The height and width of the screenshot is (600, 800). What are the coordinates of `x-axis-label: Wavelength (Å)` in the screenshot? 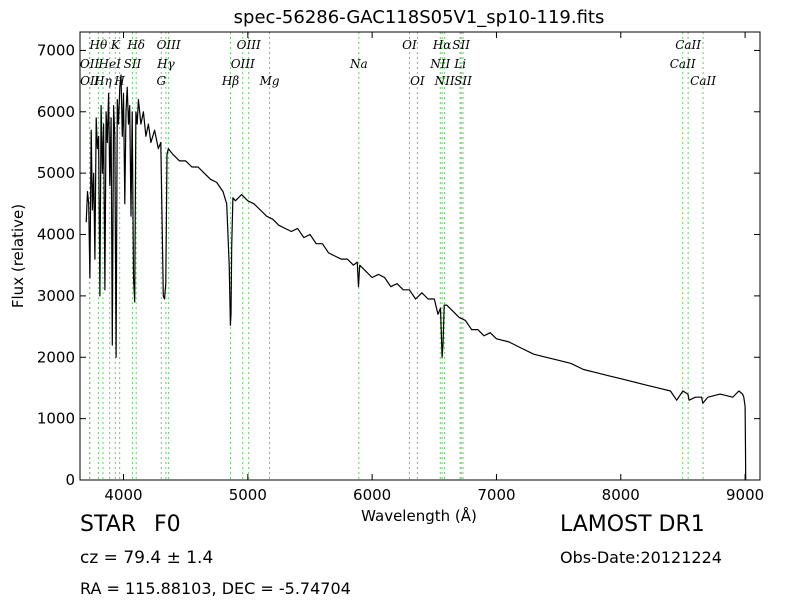 It's located at (419, 515).